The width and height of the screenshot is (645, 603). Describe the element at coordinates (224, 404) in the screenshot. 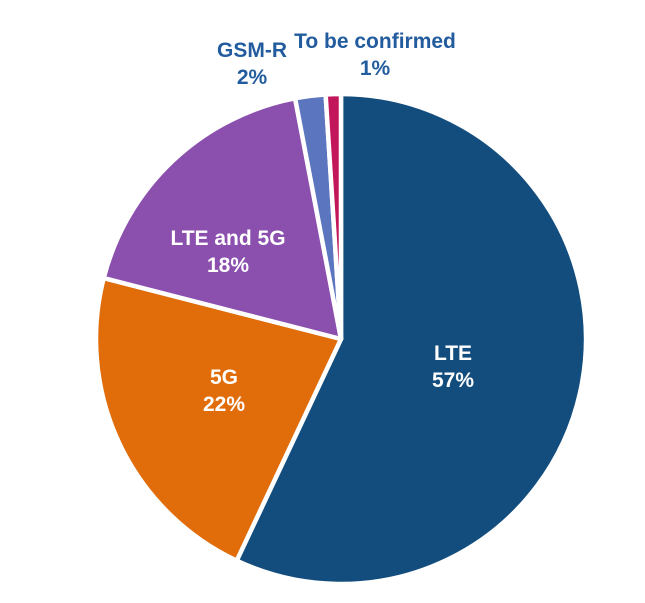

I see `label-5g-pct: 22%` at that location.